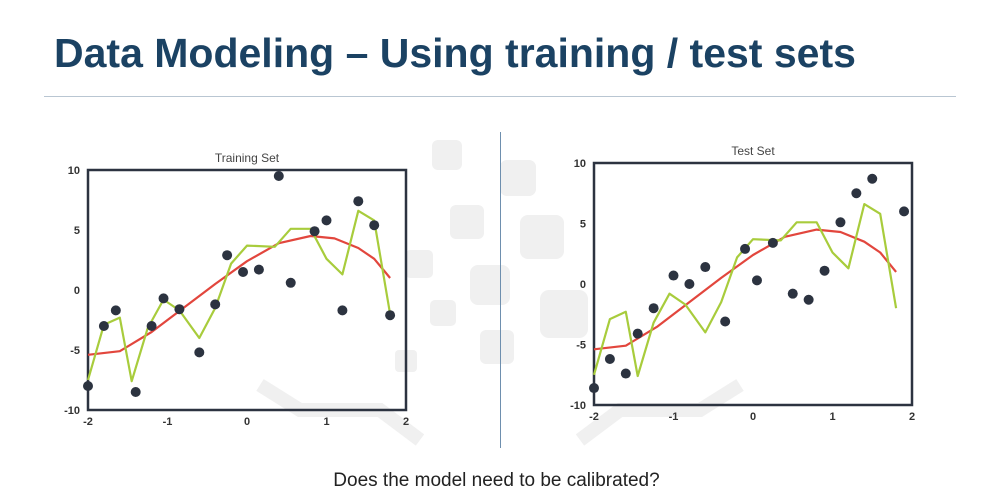  What do you see at coordinates (500, 96) in the screenshot?
I see `title-divider` at bounding box center [500, 96].